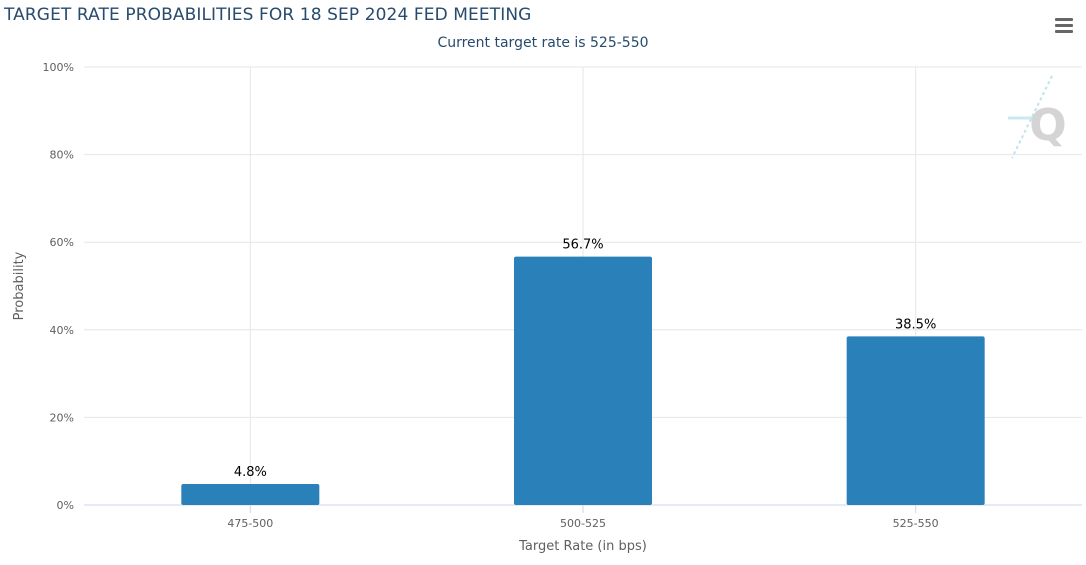 Image resolution: width=1086 pixels, height=565 pixels. I want to click on y-tick-label: 40%, so click(62, 330).